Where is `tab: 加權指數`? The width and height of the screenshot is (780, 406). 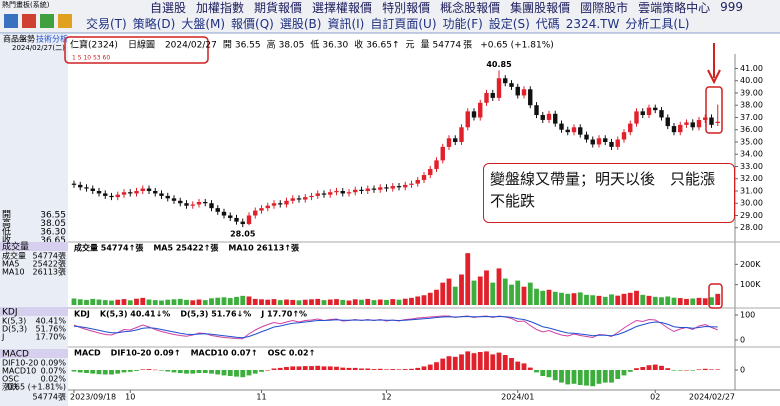
tab: 加權指數 is located at coordinates (220, 7).